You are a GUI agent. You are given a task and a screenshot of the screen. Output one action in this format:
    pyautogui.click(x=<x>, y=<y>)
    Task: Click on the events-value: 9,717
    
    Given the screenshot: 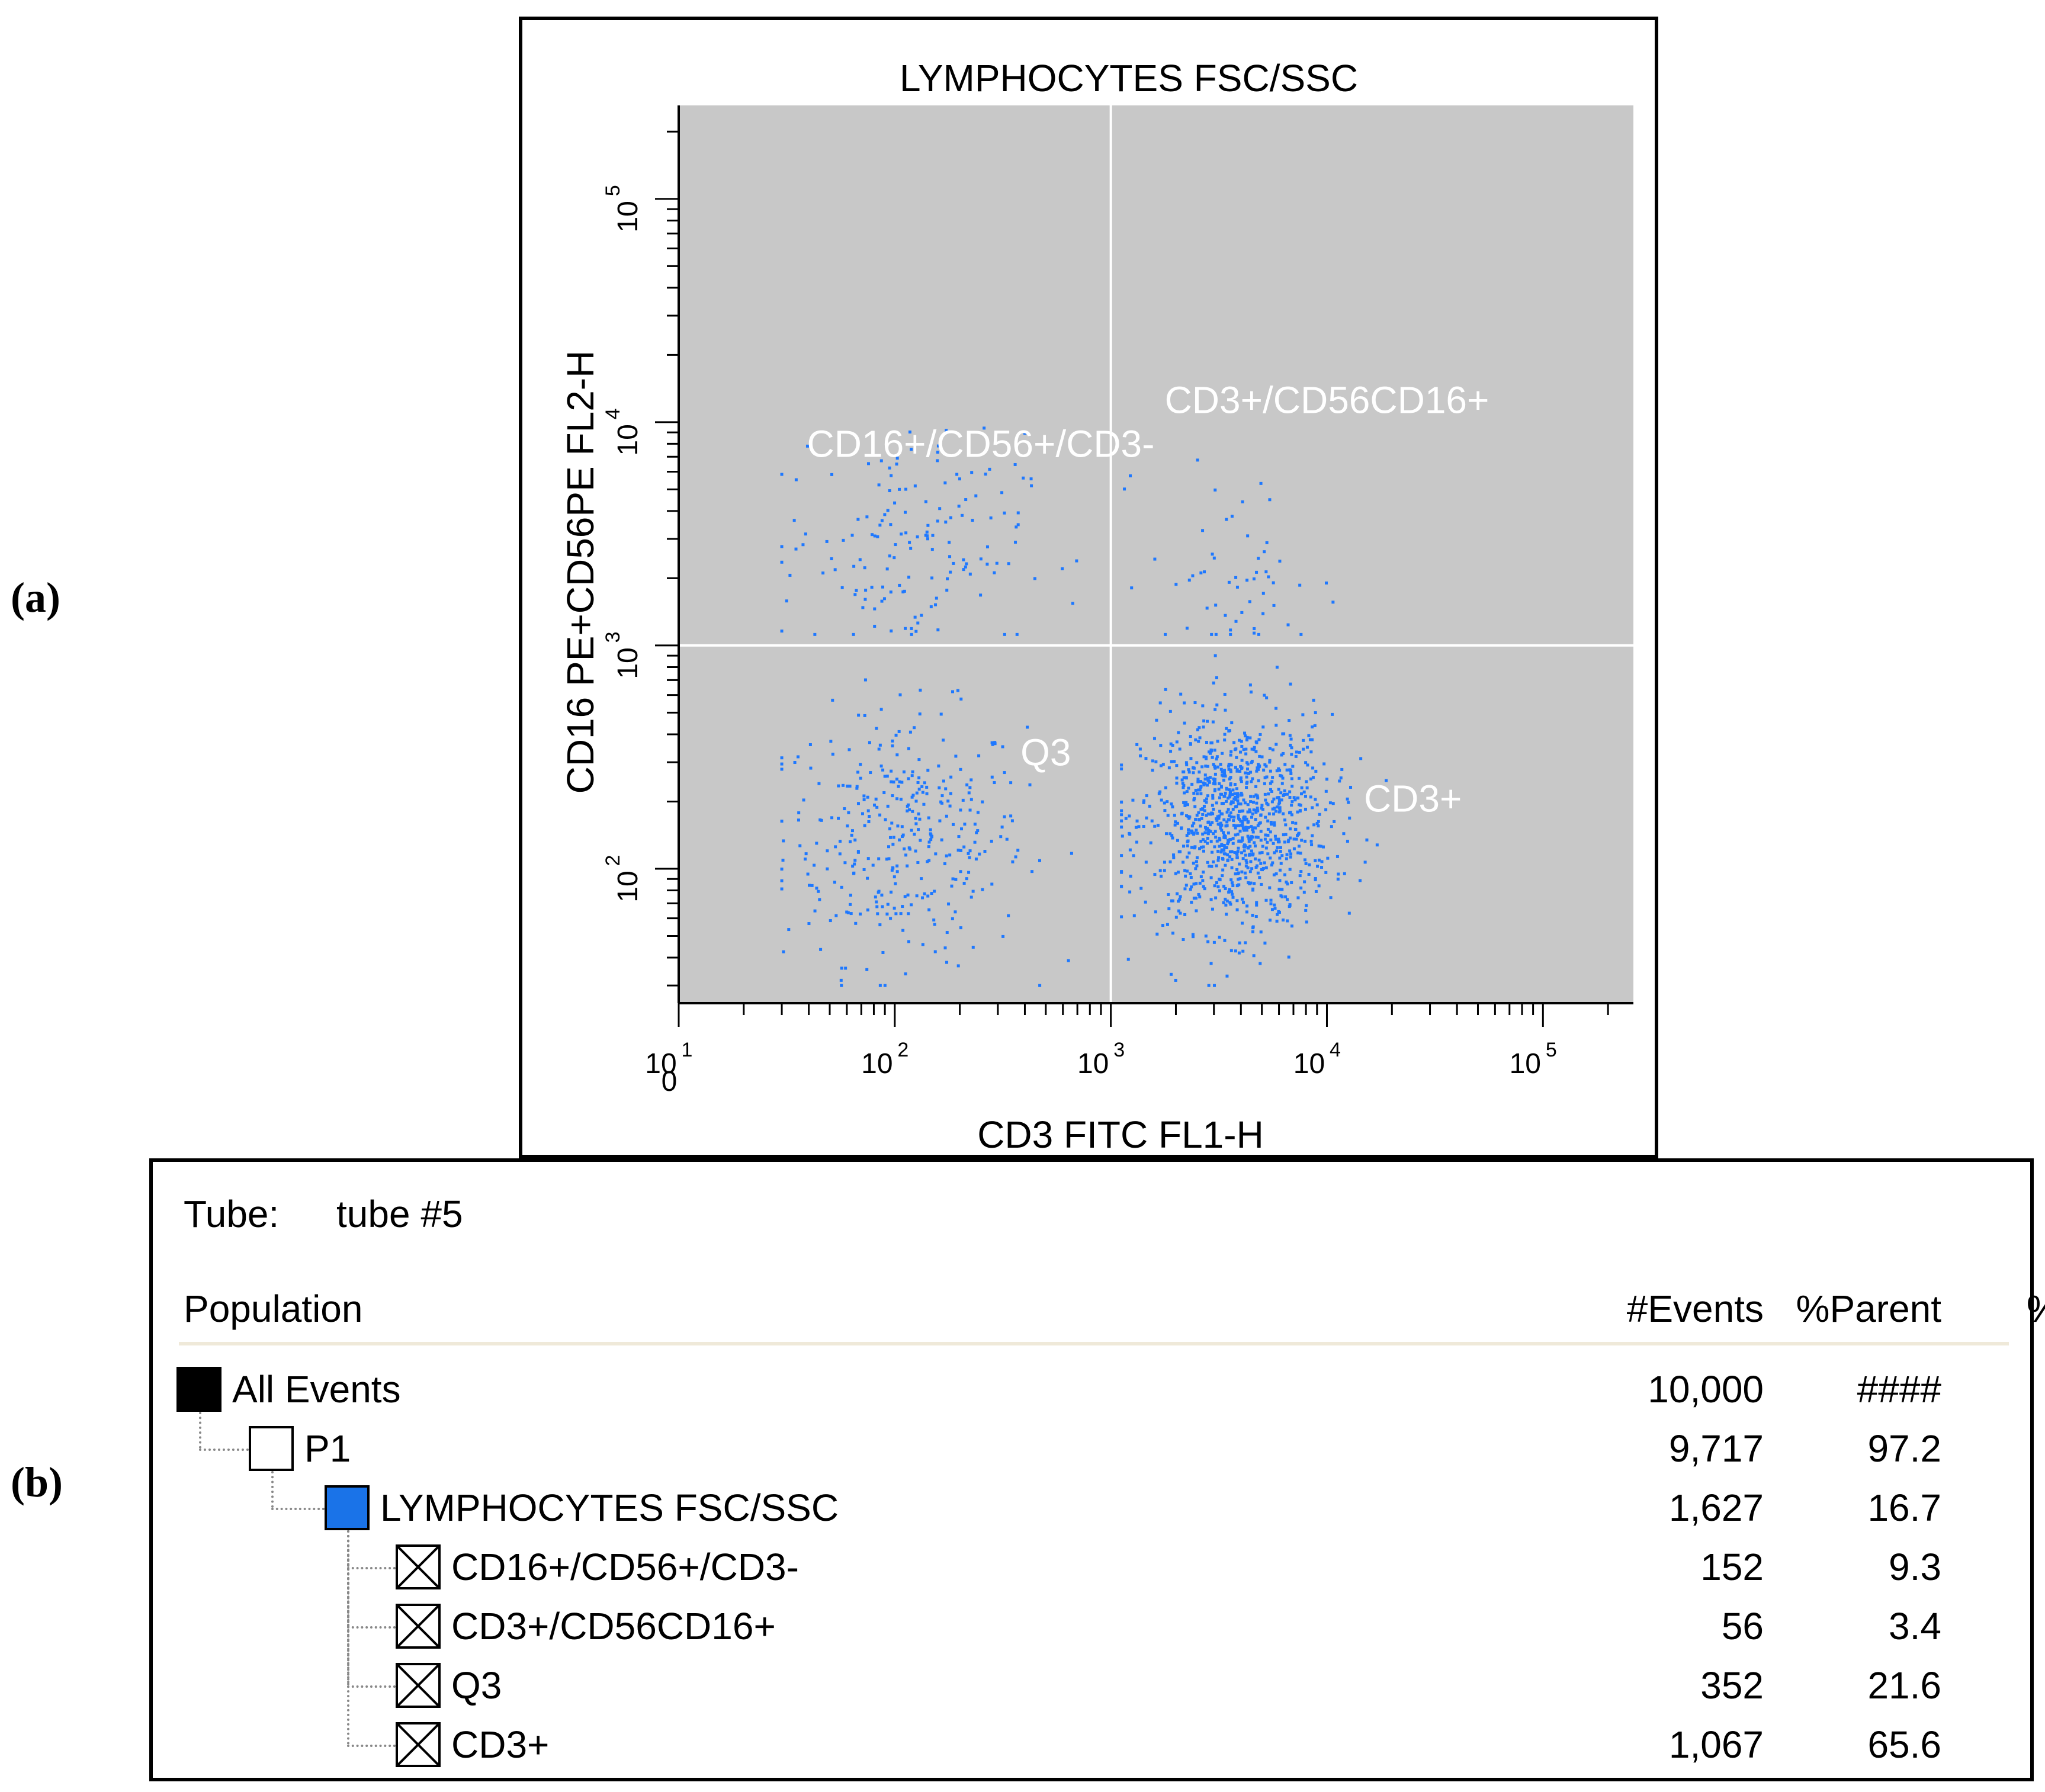 What is the action you would take?
    pyautogui.click(x=1716, y=1449)
    